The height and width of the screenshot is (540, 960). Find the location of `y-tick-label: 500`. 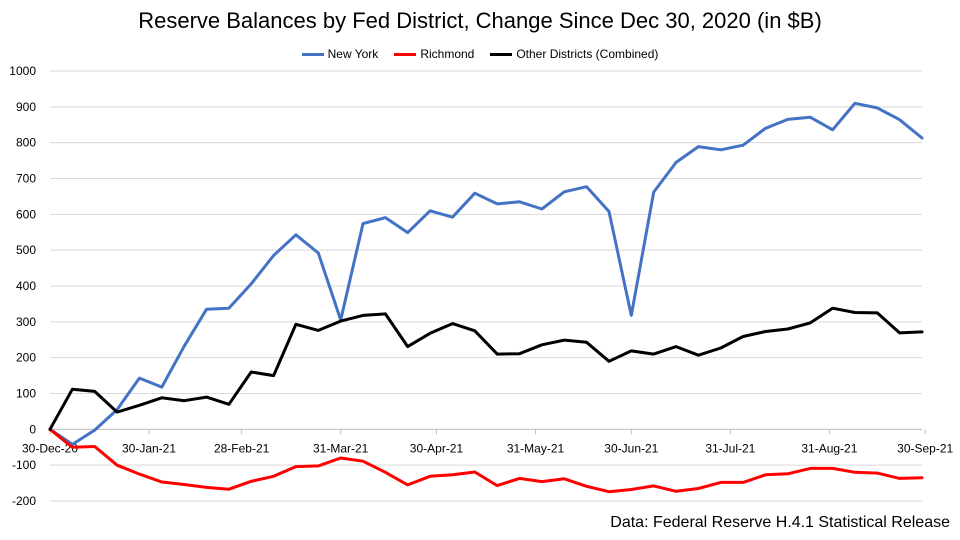

y-tick-label: 500 is located at coordinates (26, 250).